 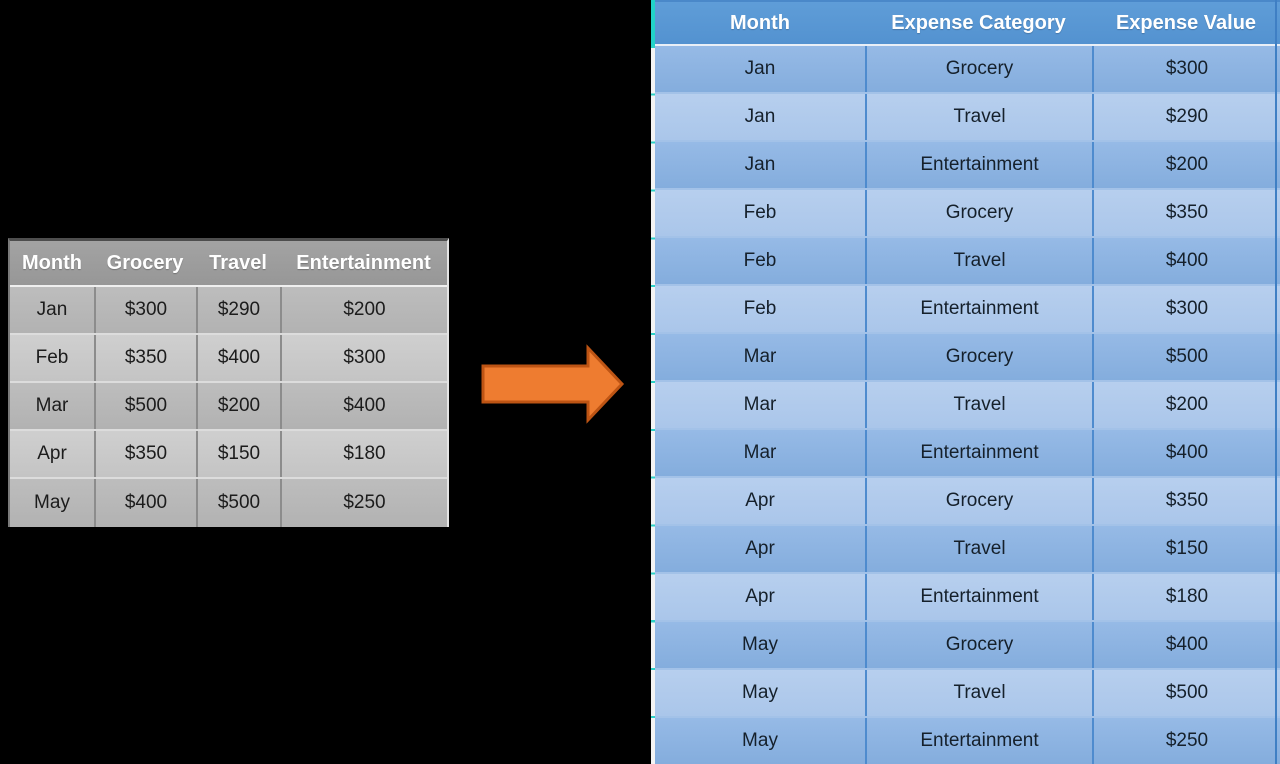 I want to click on source-header-travel: Travel, so click(x=238, y=262).